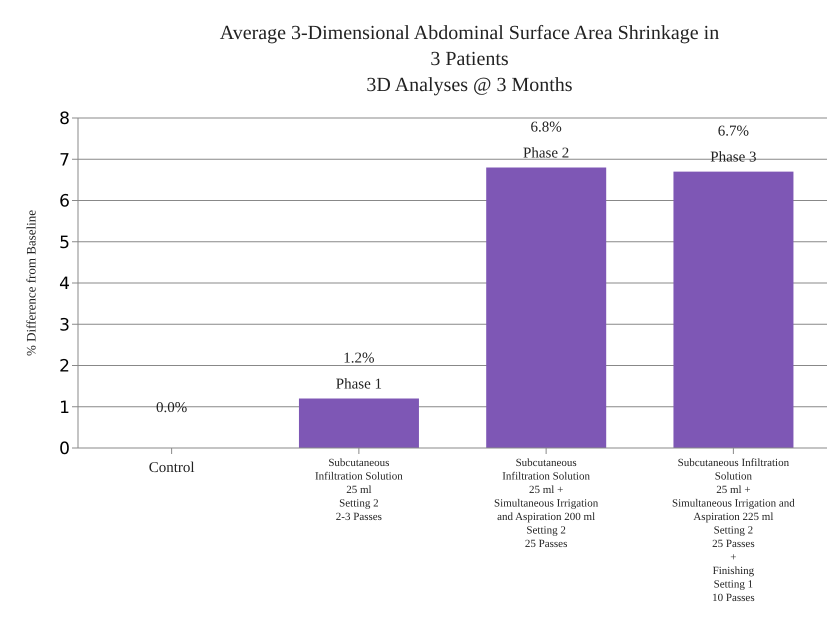 The height and width of the screenshot is (630, 839). What do you see at coordinates (64, 119) in the screenshot?
I see `y-tick-label: 8` at bounding box center [64, 119].